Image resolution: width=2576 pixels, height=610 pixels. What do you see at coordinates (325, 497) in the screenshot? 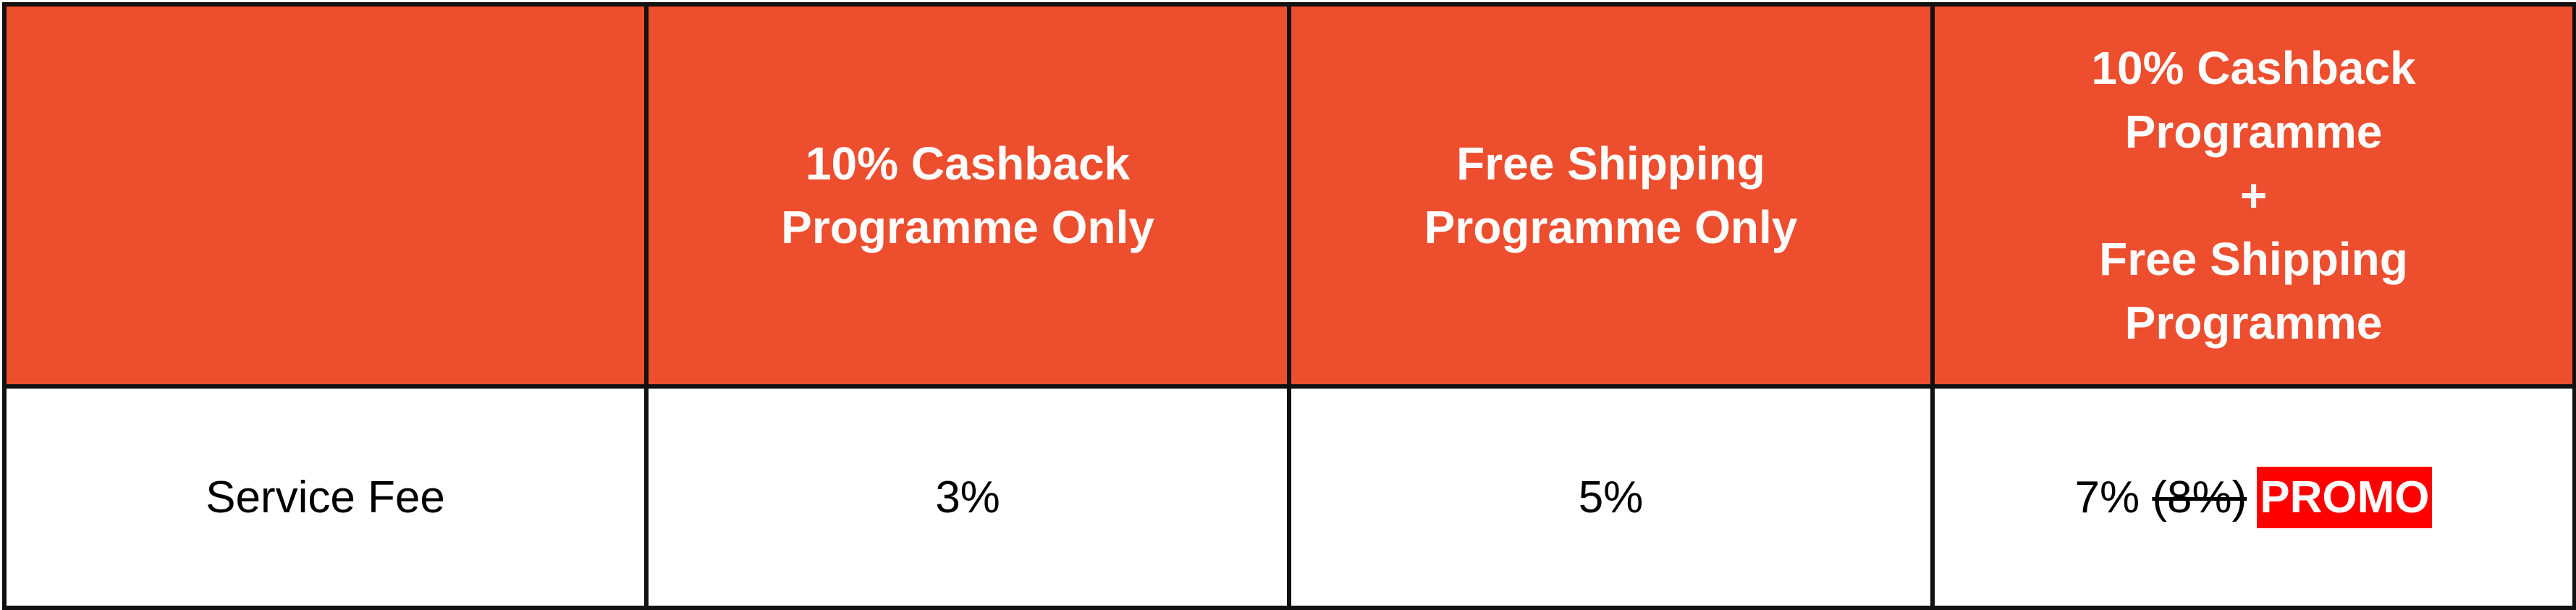
I see `row-label: Service Fee` at bounding box center [325, 497].